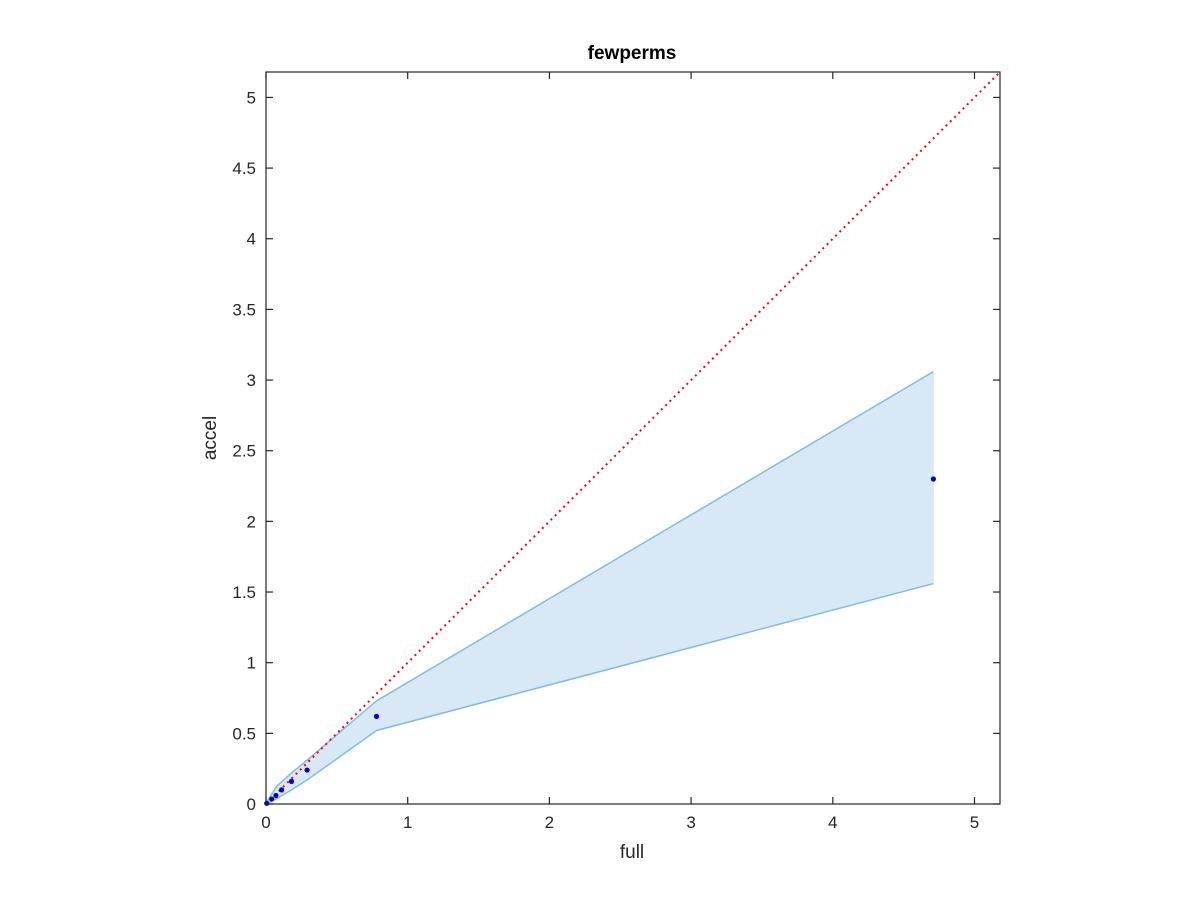 The height and width of the screenshot is (900, 1200). I want to click on x-tick-label: 0, so click(265, 822).